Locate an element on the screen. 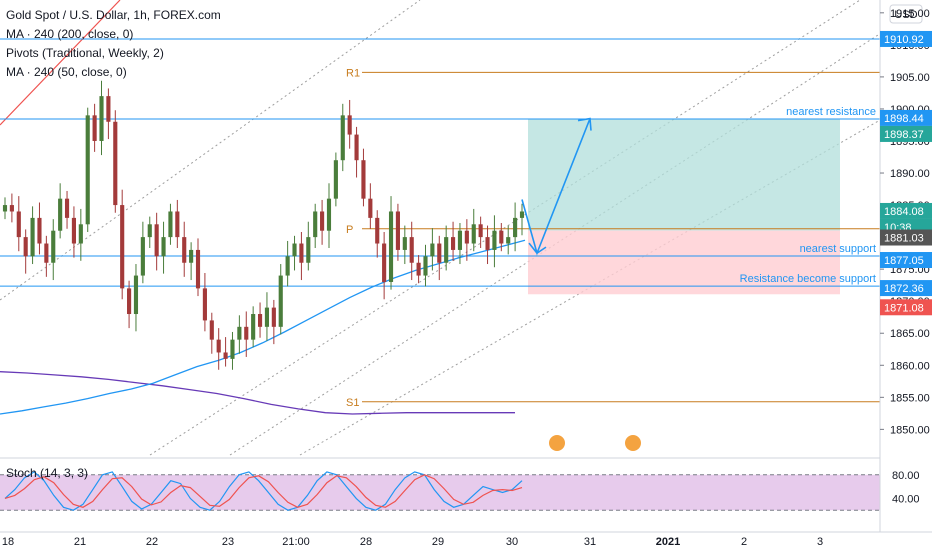 This screenshot has height=550, width=932. x-tick-label: 31 is located at coordinates (590, 542).